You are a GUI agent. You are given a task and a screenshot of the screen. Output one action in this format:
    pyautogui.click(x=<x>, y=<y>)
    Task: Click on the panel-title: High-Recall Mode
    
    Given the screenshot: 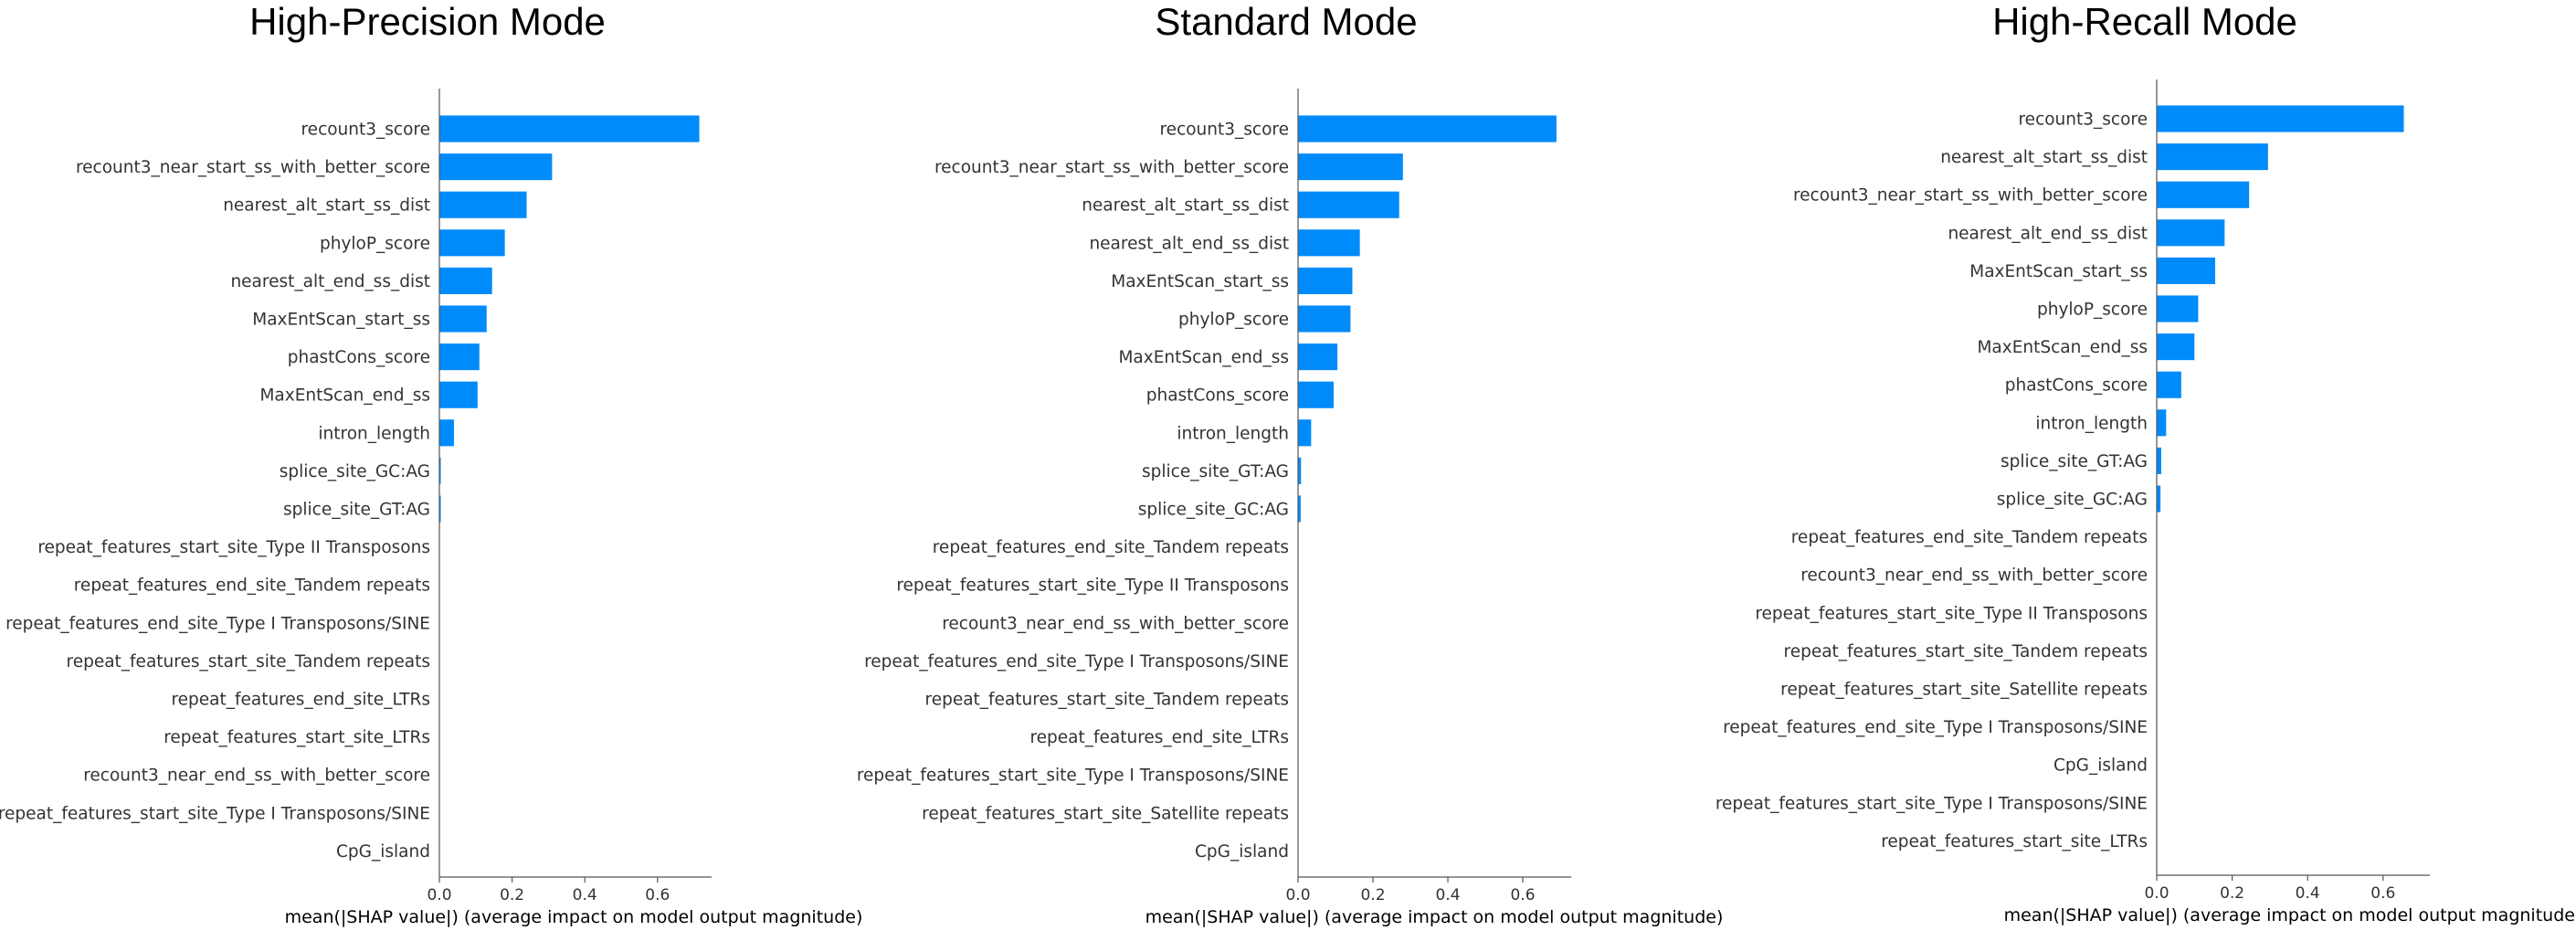 What is the action you would take?
    pyautogui.click(x=2144, y=21)
    